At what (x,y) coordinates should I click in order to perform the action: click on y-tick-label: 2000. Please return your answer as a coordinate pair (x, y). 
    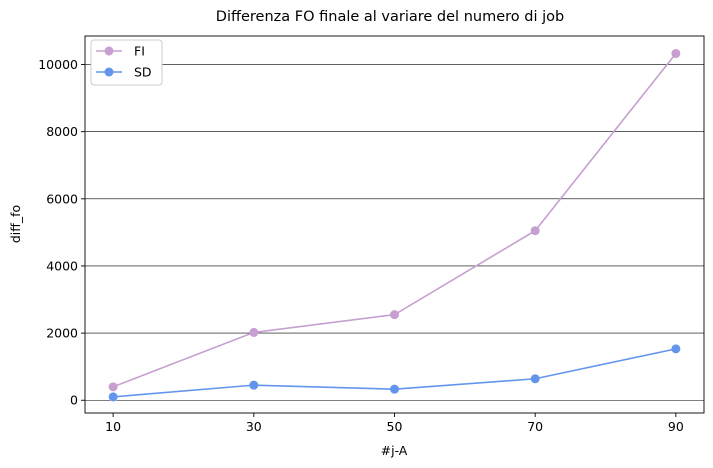
    Looking at the image, I should click on (62, 333).